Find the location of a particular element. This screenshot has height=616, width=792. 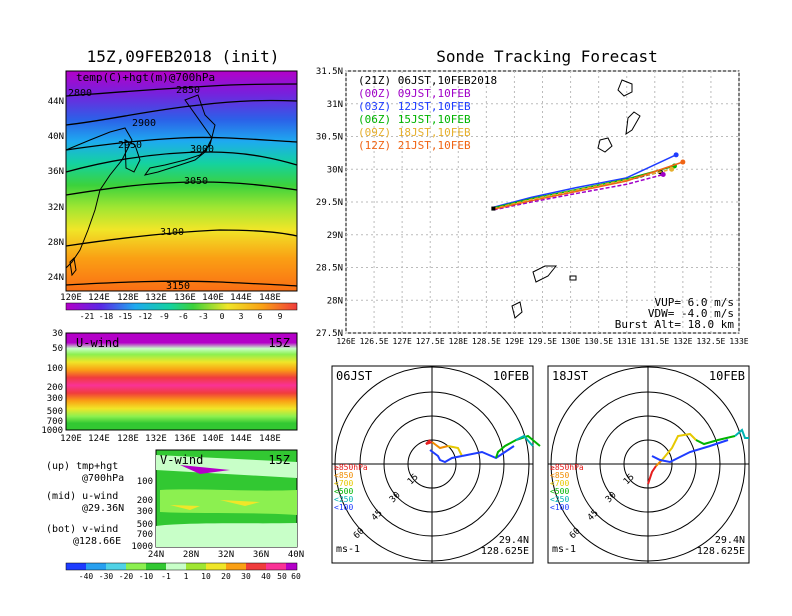

contour-label: 3050 is located at coordinates (196, 181).